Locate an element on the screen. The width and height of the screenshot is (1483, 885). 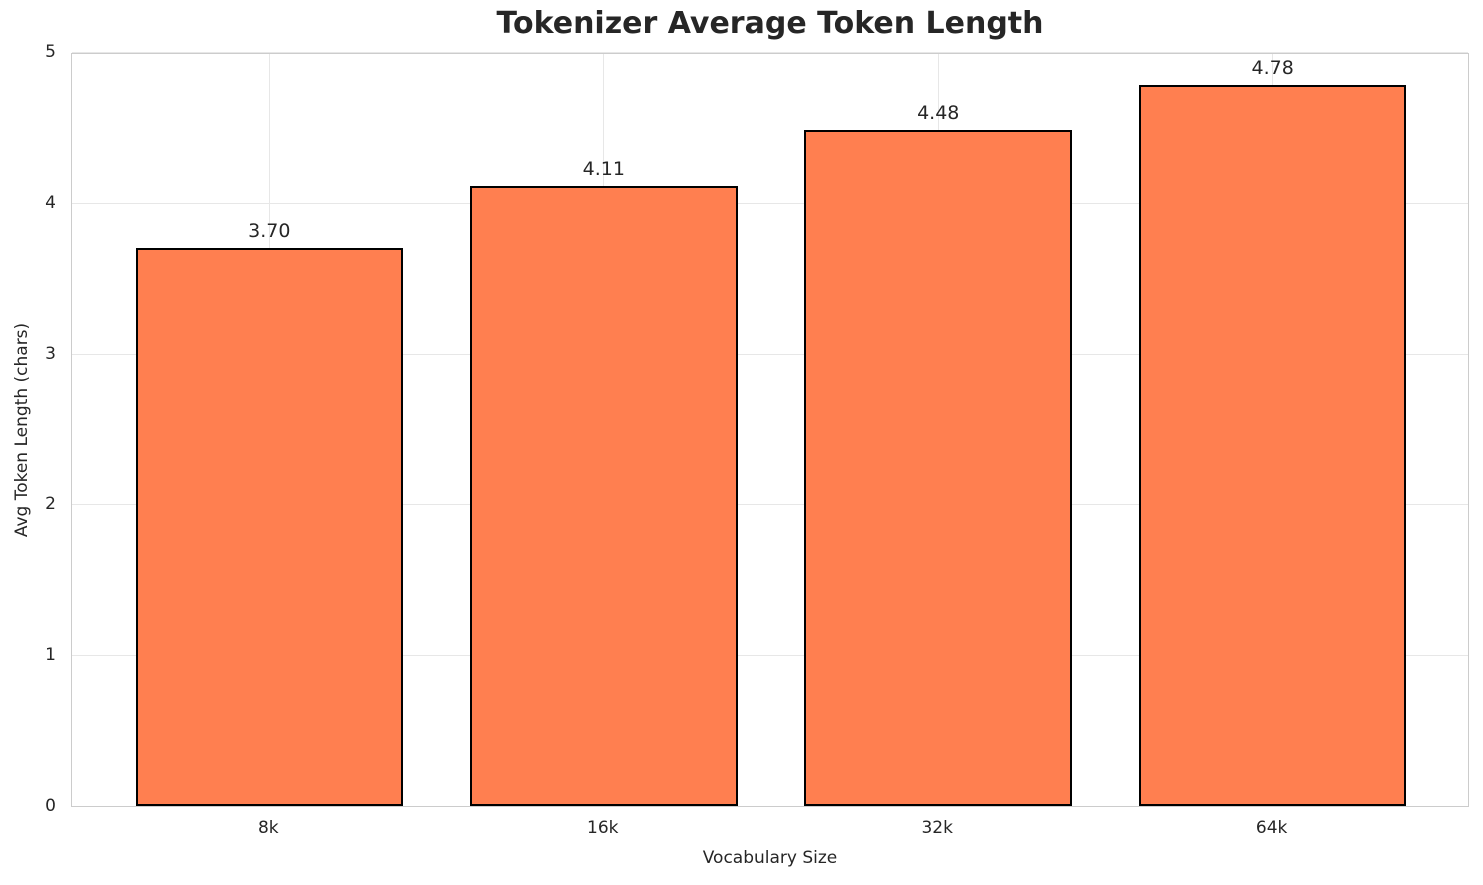
bar-value-label: 4.11 is located at coordinates (603, 169).